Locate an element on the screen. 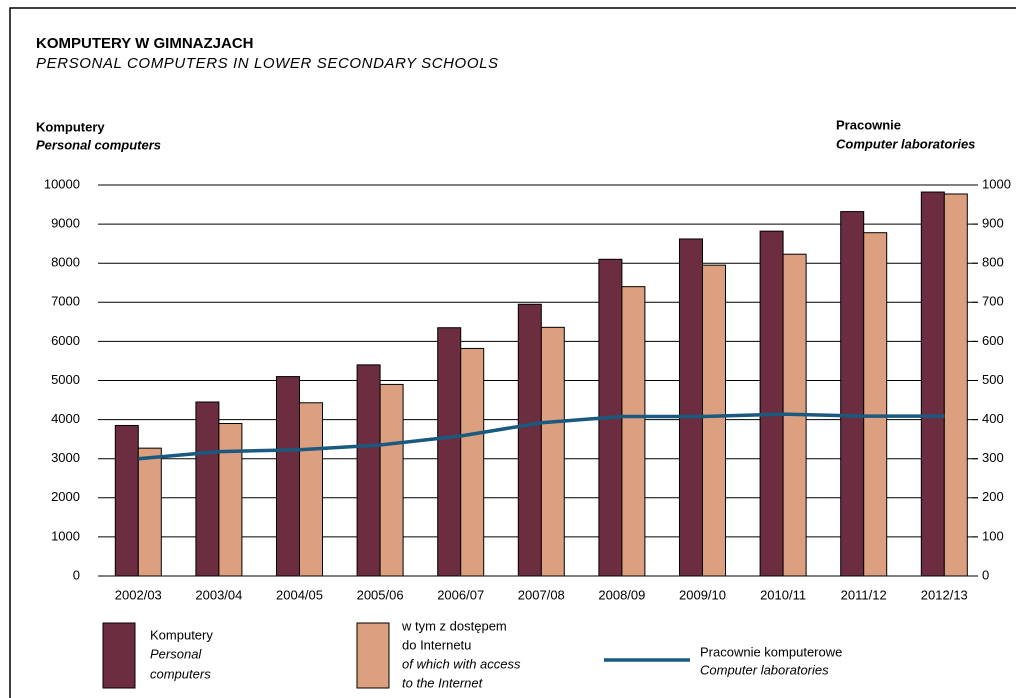  y-tick-label: 9000 is located at coordinates (65, 223).